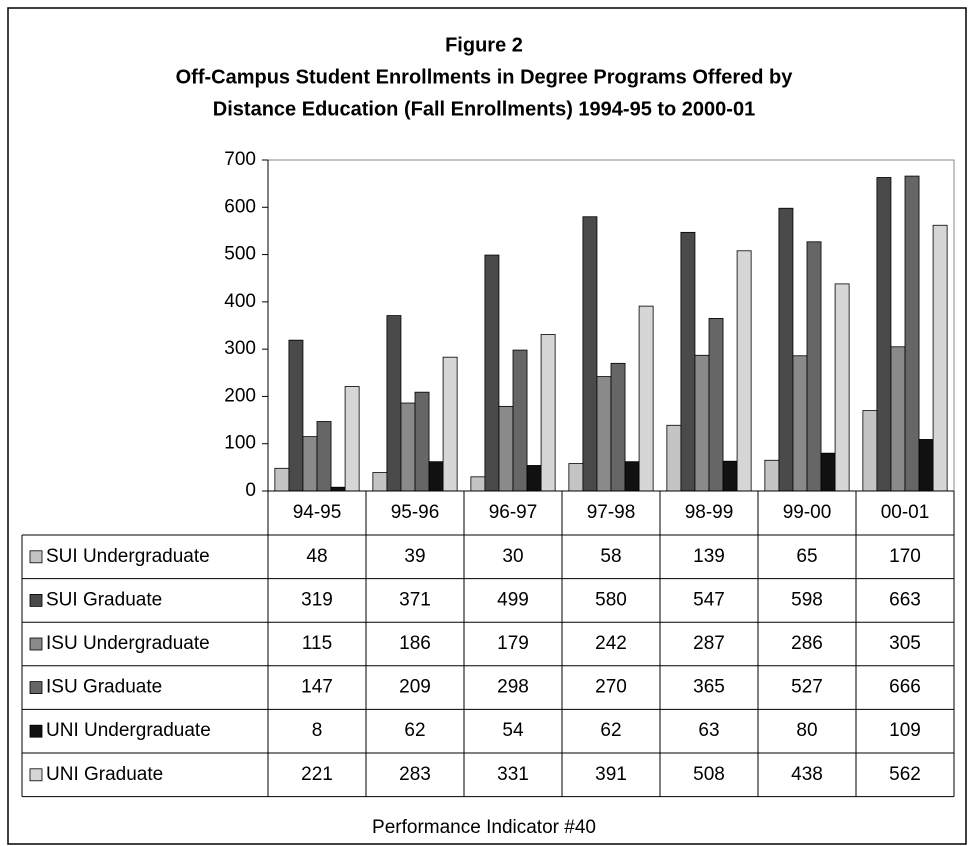 This screenshot has height=846, width=968. I want to click on y-tick-label: 300, so click(240, 348).